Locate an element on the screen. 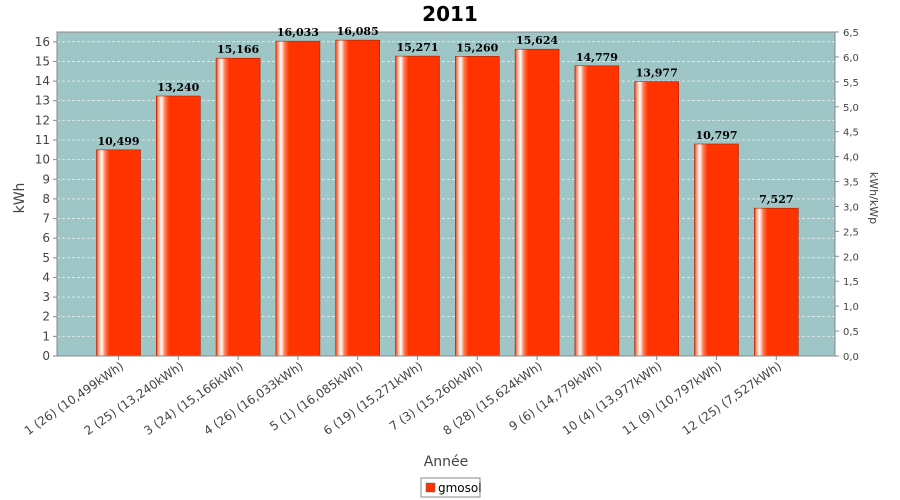 The height and width of the screenshot is (500, 900). y-tick-label: 0 is located at coordinates (46, 356).